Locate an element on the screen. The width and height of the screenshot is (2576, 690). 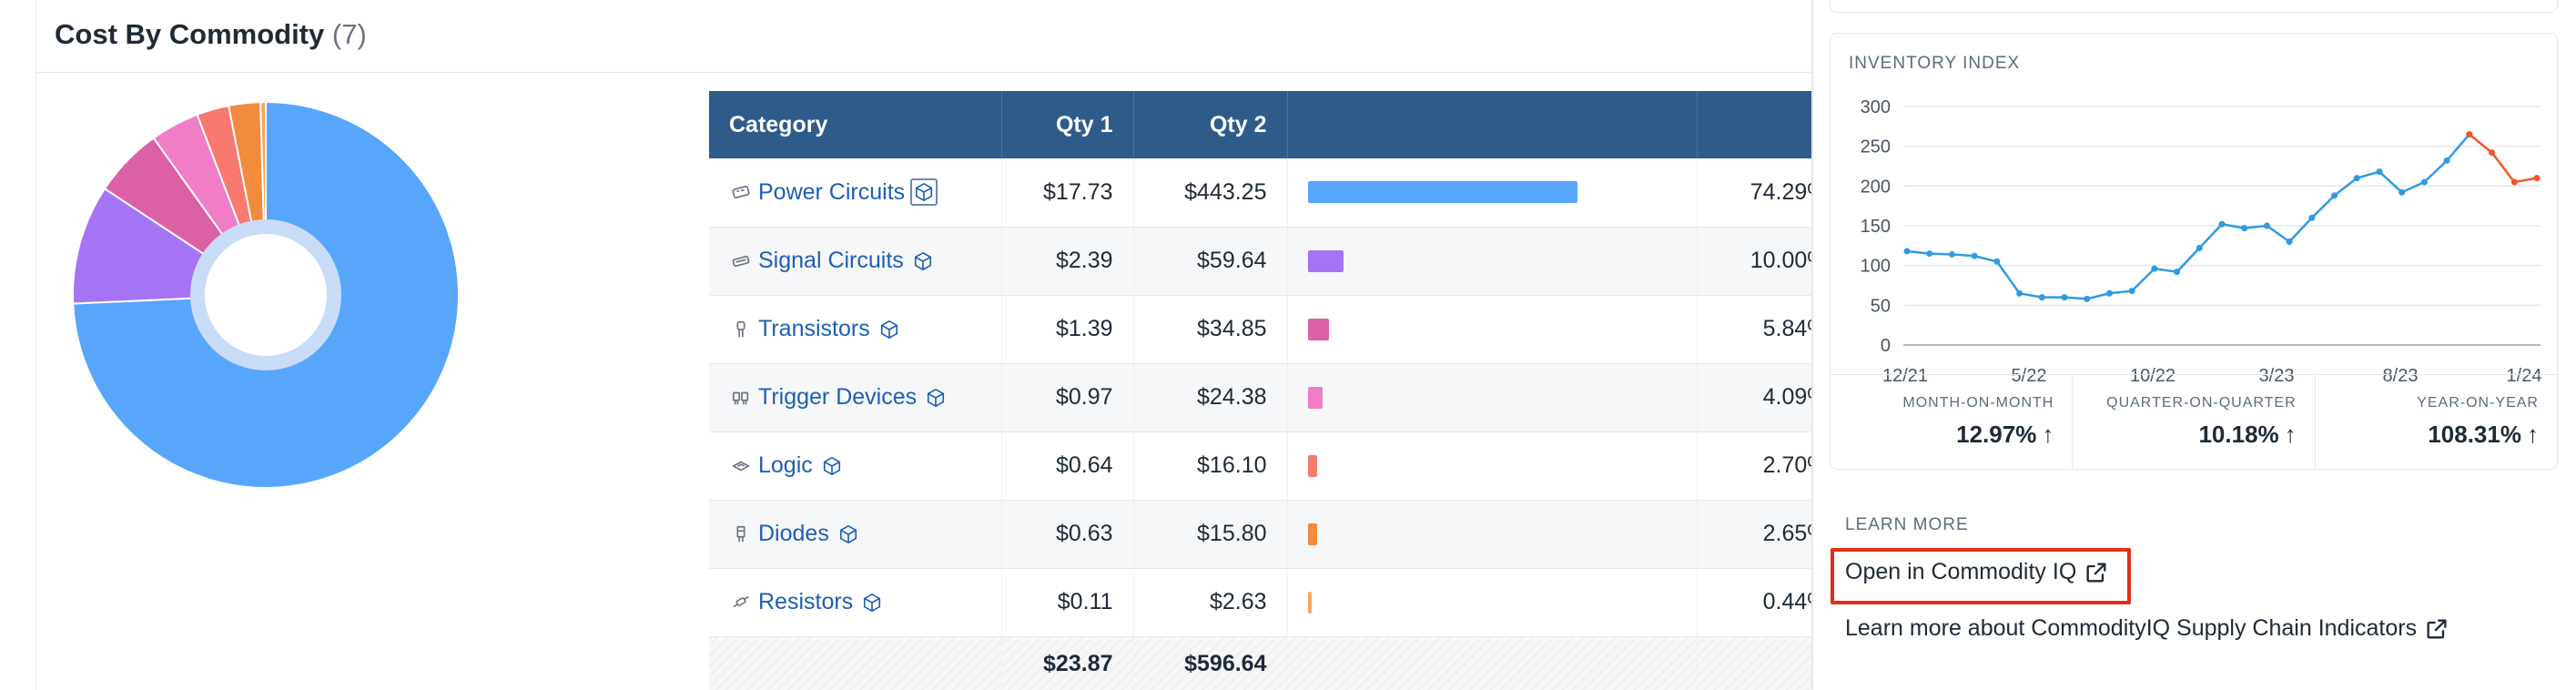
column-header-qty2: Qty 2 is located at coordinates (1210, 124).